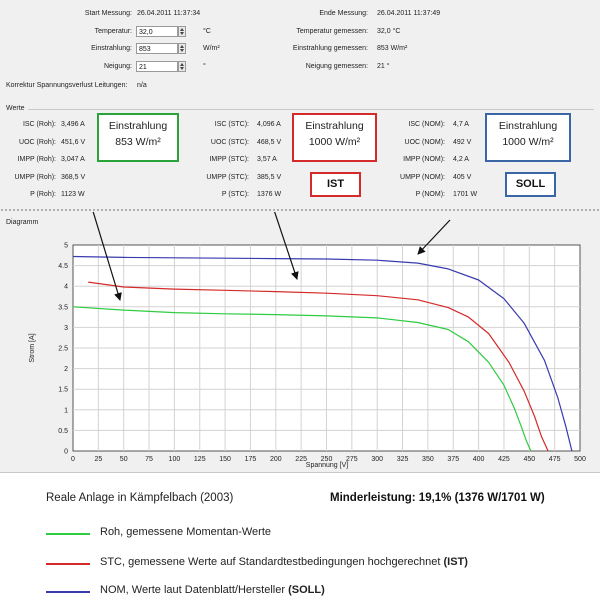 This screenshot has width=600, height=608. I want to click on temperature-unit: °C, so click(207, 31).